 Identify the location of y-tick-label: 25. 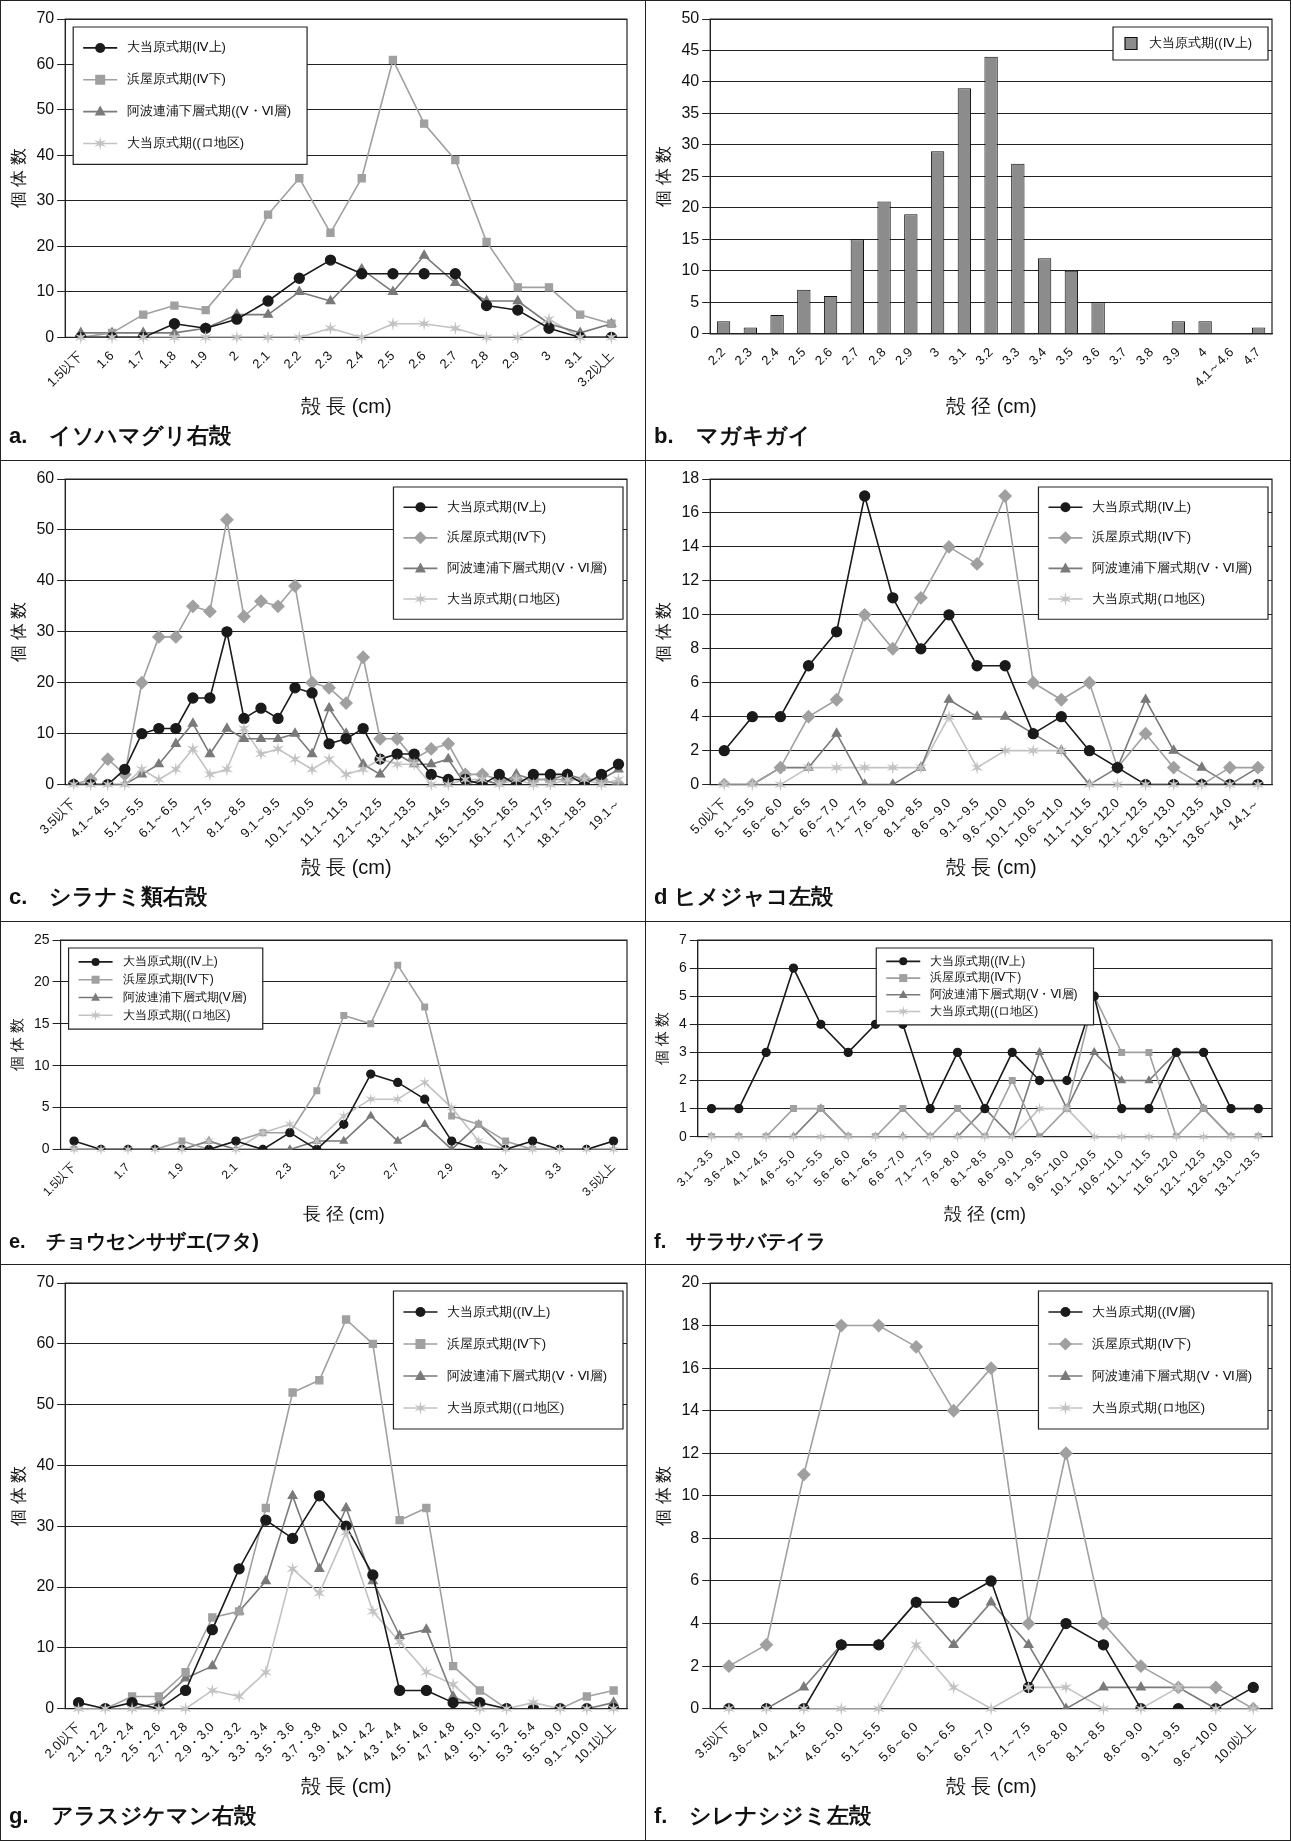
(41, 938).